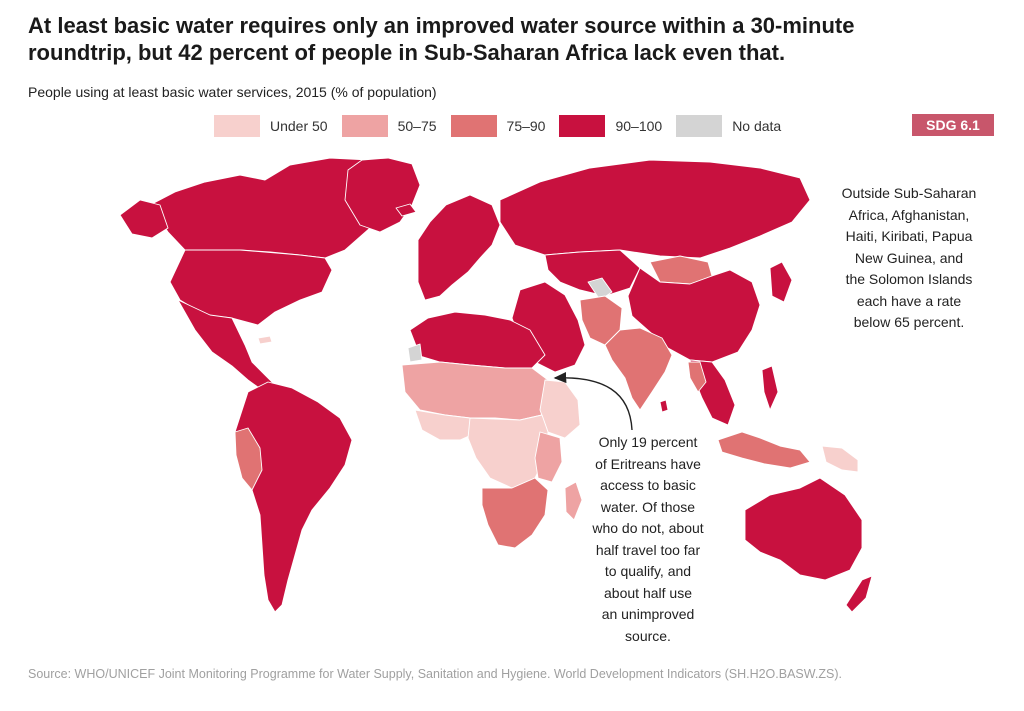 This screenshot has width=1024, height=711. I want to click on region-korea-japan, so click(781, 282).